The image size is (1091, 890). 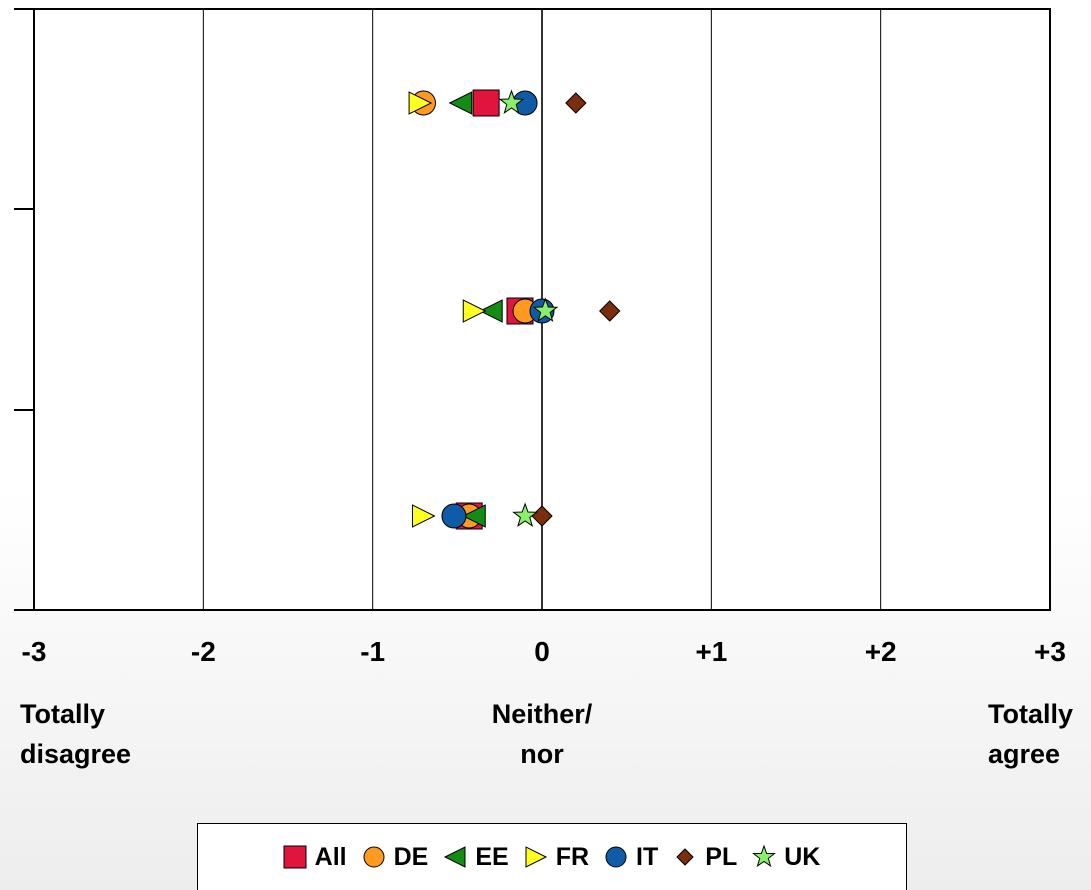 I want to click on legend-label: PL, so click(x=721, y=856).